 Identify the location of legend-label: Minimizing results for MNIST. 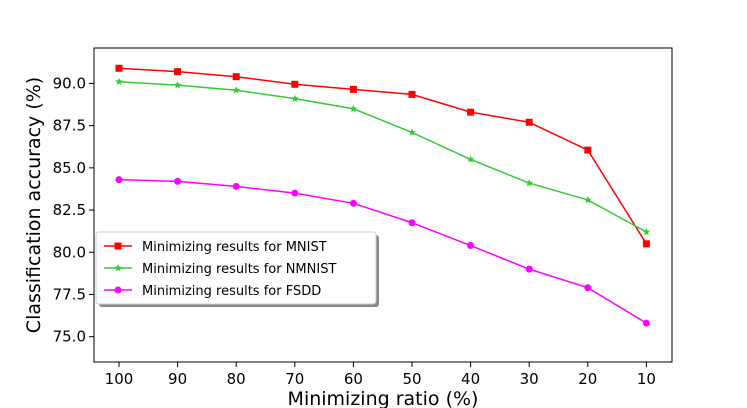
(234, 247).